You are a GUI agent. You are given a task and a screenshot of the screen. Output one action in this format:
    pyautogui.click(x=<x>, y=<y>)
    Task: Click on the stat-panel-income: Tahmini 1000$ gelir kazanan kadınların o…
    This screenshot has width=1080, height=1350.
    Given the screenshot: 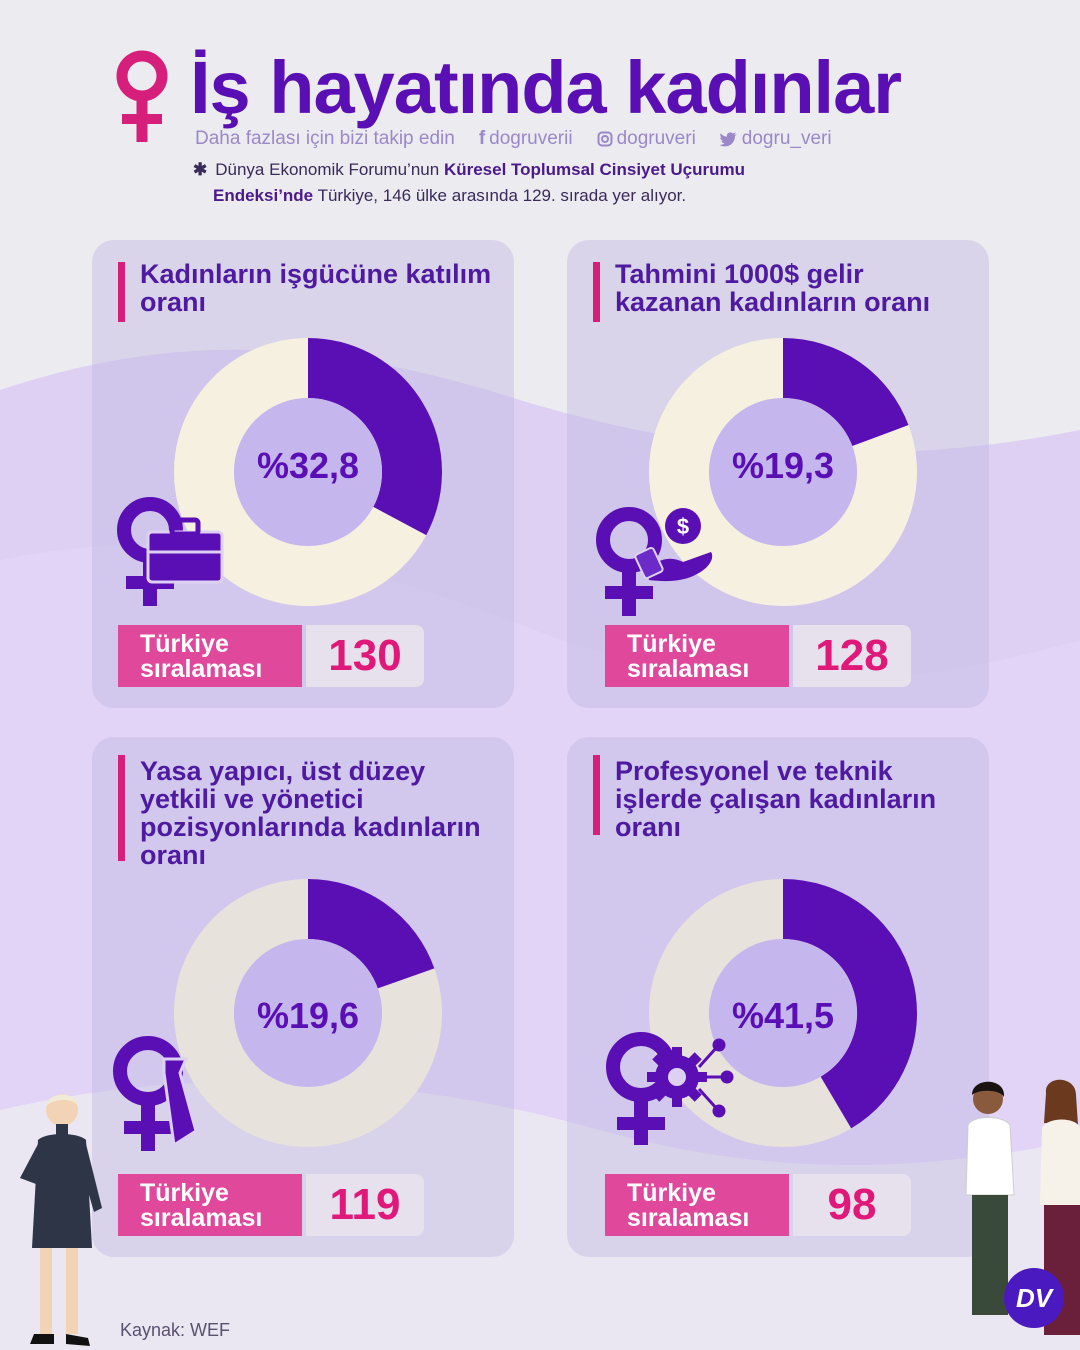 What is the action you would take?
    pyautogui.click(x=778, y=474)
    